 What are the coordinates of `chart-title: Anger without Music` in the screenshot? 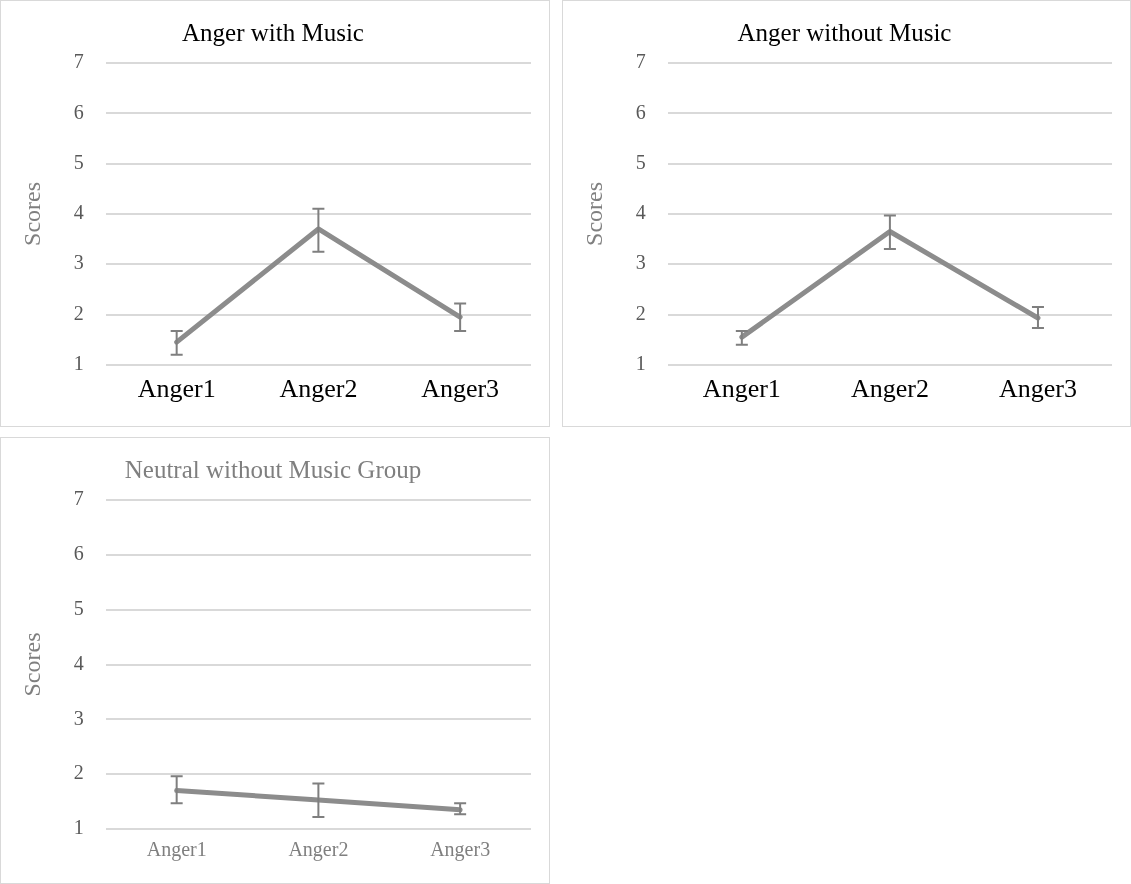 It's located at (844, 32).